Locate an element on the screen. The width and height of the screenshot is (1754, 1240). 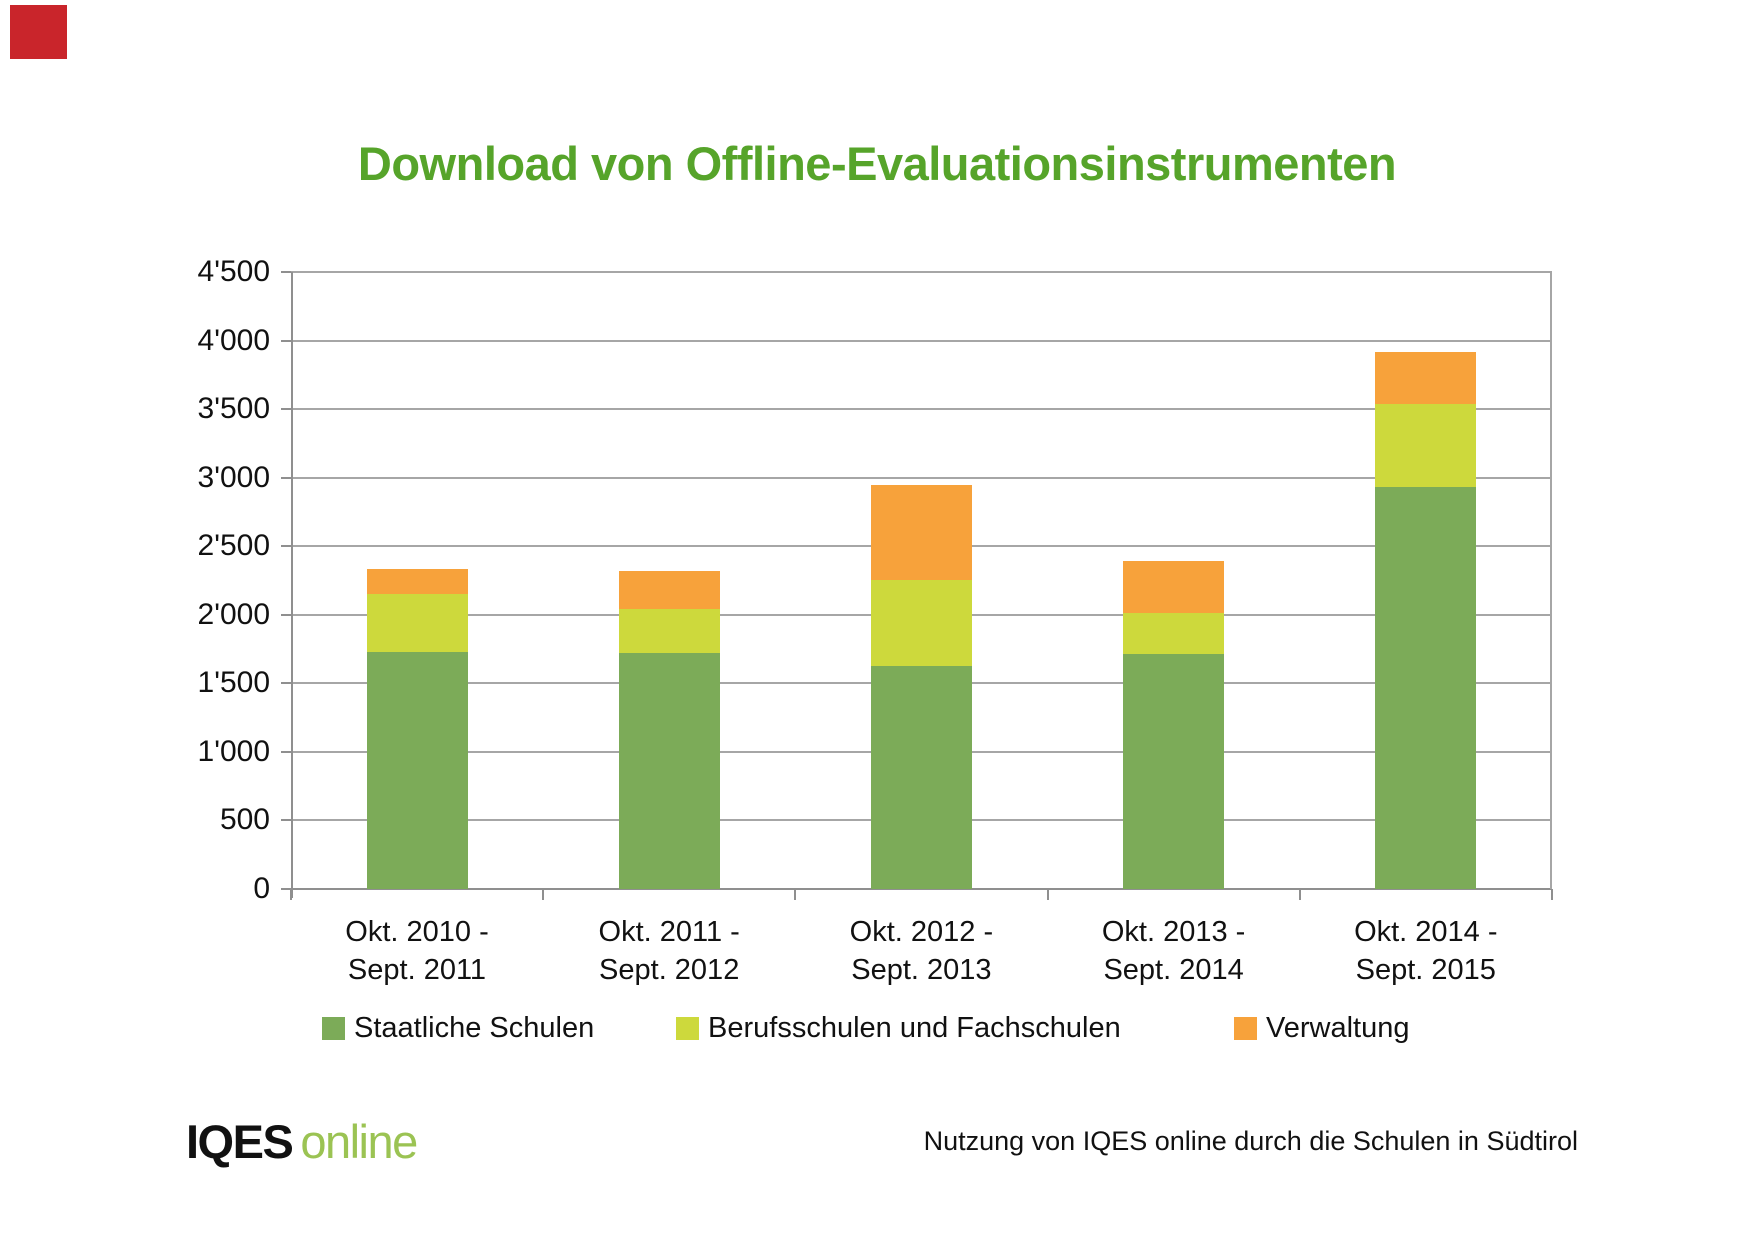
y-axis-label-4000: 4'000 is located at coordinates (233, 340).